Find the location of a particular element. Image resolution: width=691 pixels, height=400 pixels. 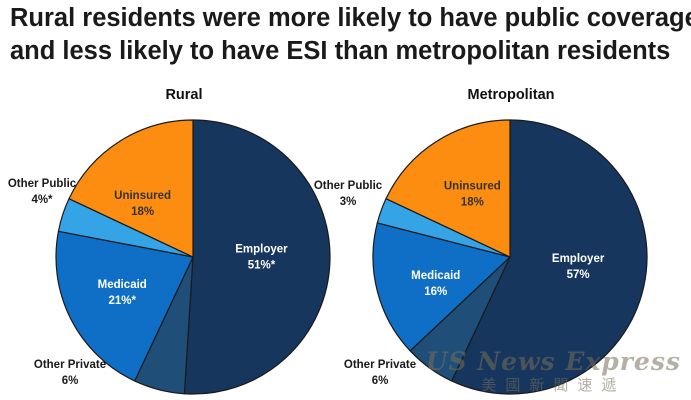

slice-label-employer: Employer 57% is located at coordinates (578, 267).